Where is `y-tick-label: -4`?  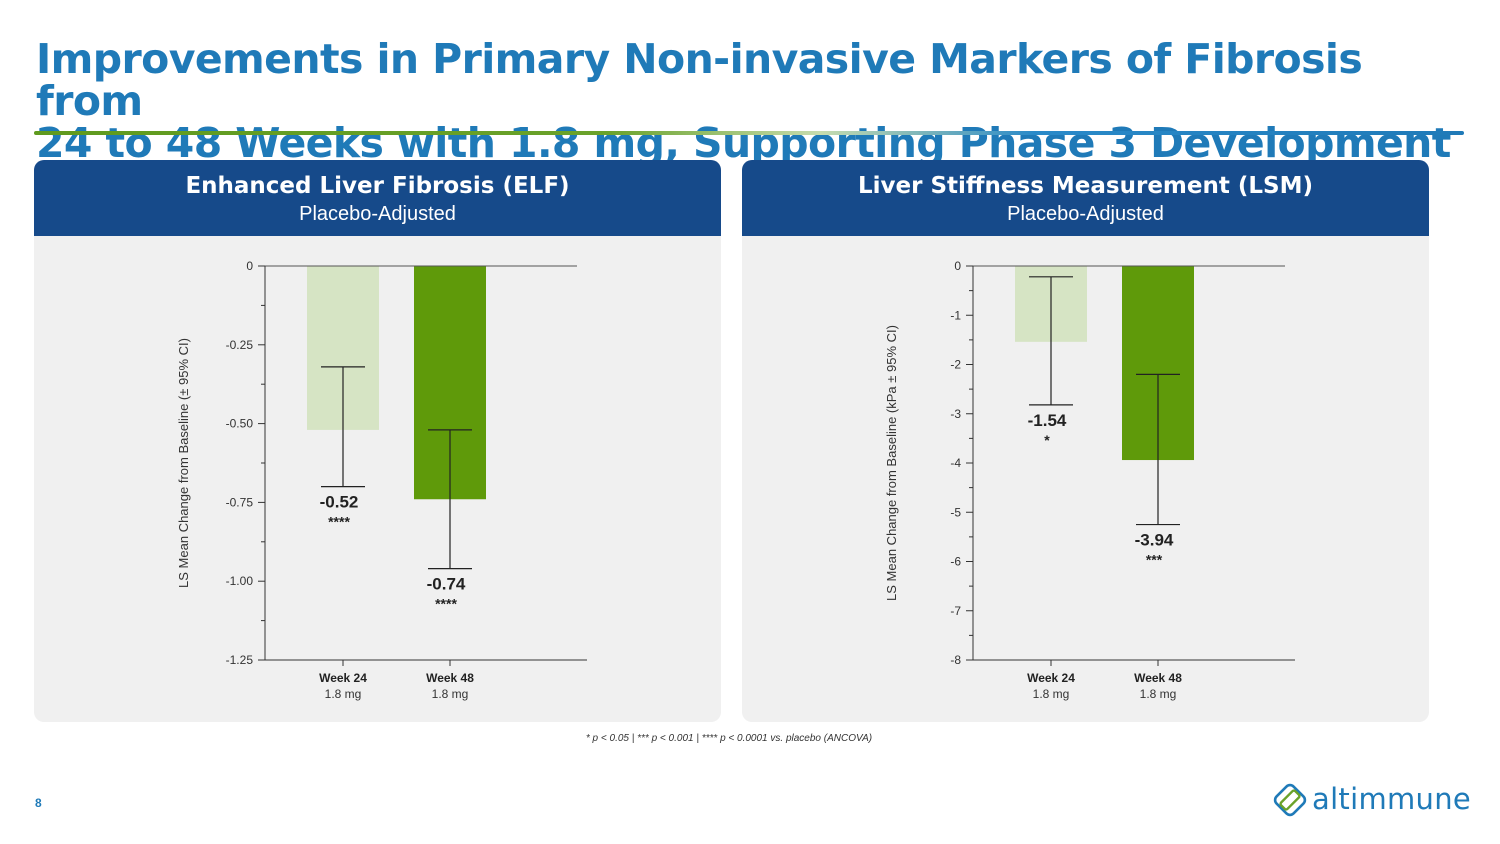 y-tick-label: -4 is located at coordinates (955, 463).